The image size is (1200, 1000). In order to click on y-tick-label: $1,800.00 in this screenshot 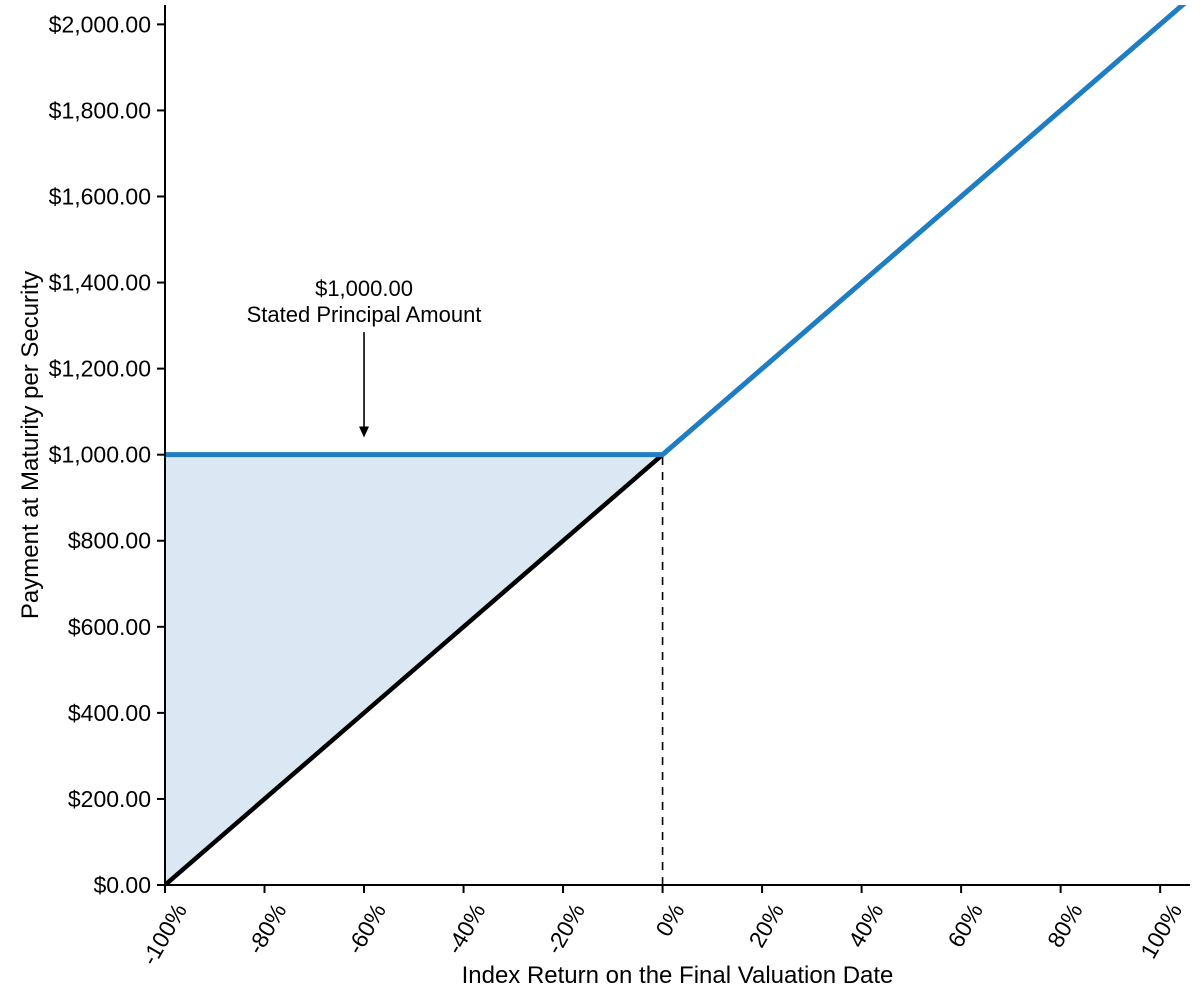, I will do `click(100, 110)`.